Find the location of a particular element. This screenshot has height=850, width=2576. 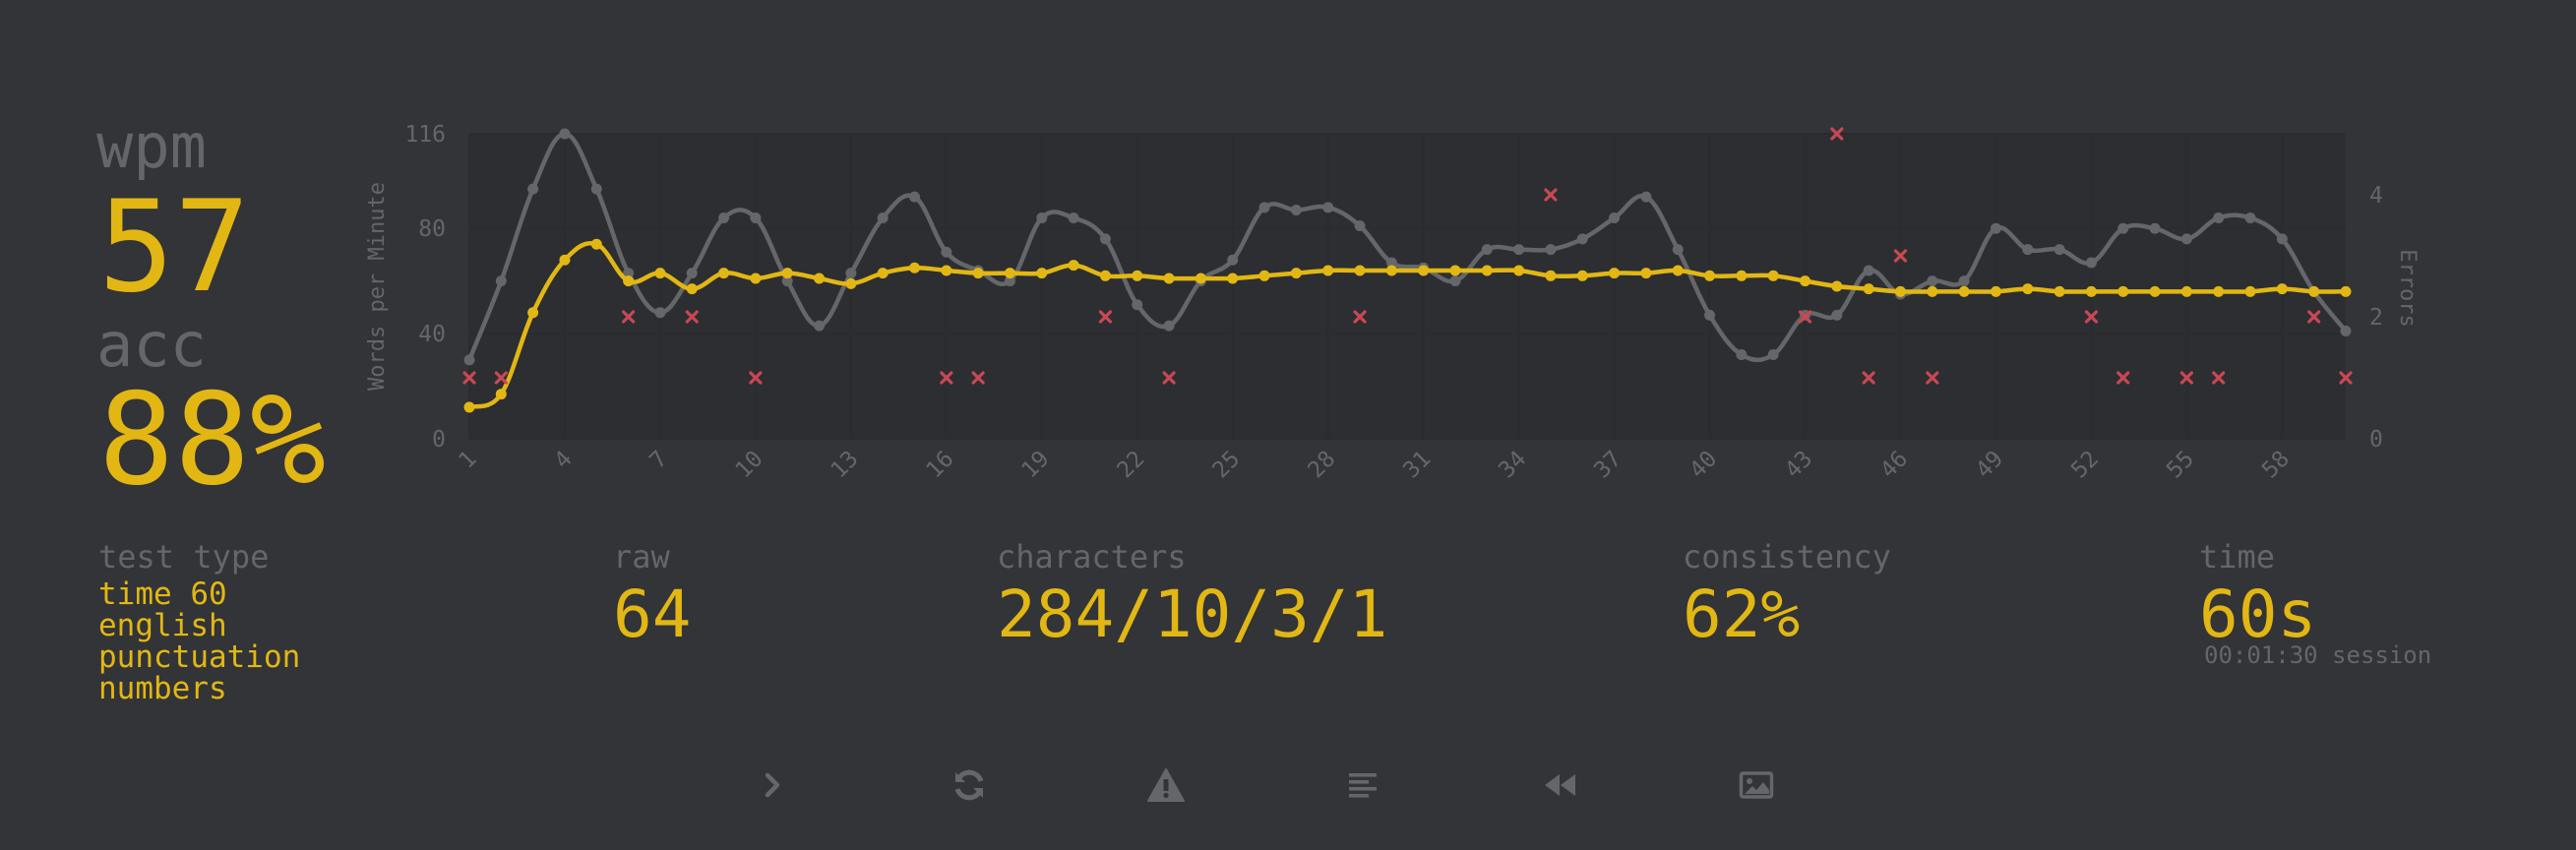

consistency-label: consistency is located at coordinates (1787, 557).